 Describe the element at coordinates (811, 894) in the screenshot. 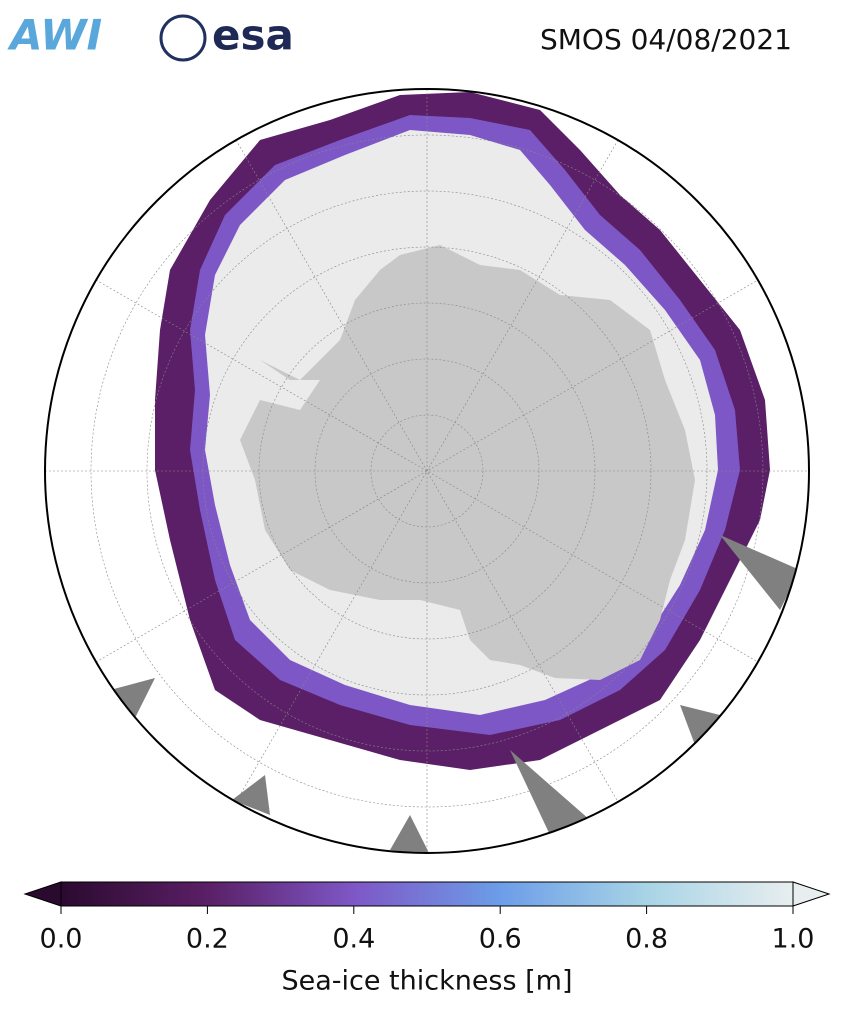

I see `colorbar-extend-high` at that location.